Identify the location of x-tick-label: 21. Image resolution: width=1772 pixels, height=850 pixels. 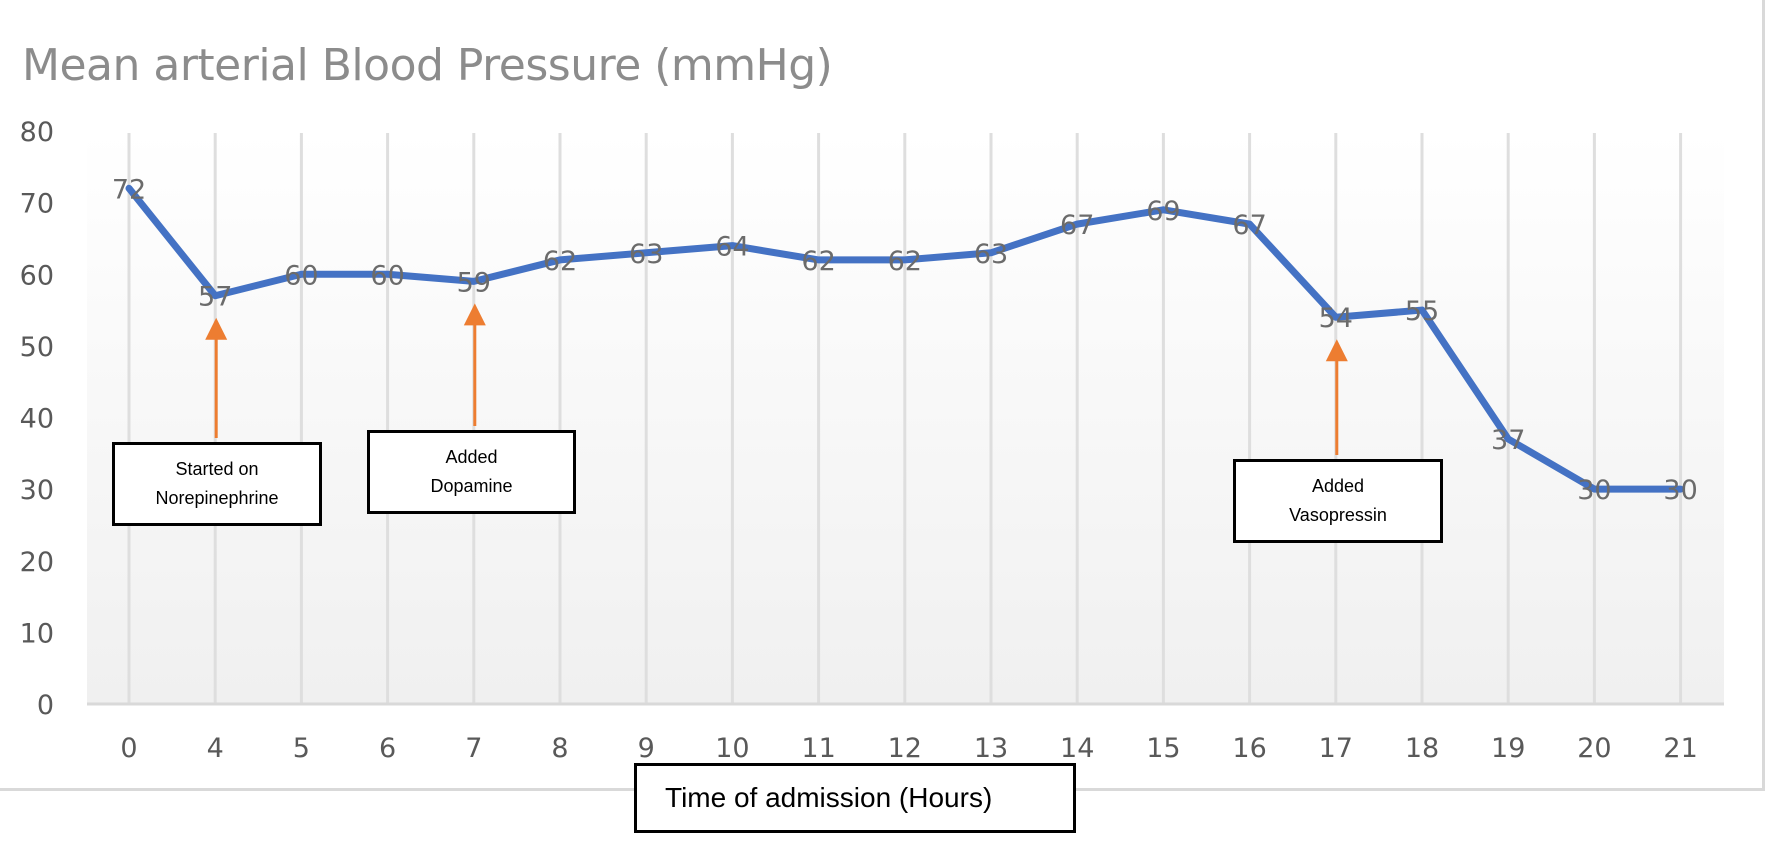
(1680, 748).